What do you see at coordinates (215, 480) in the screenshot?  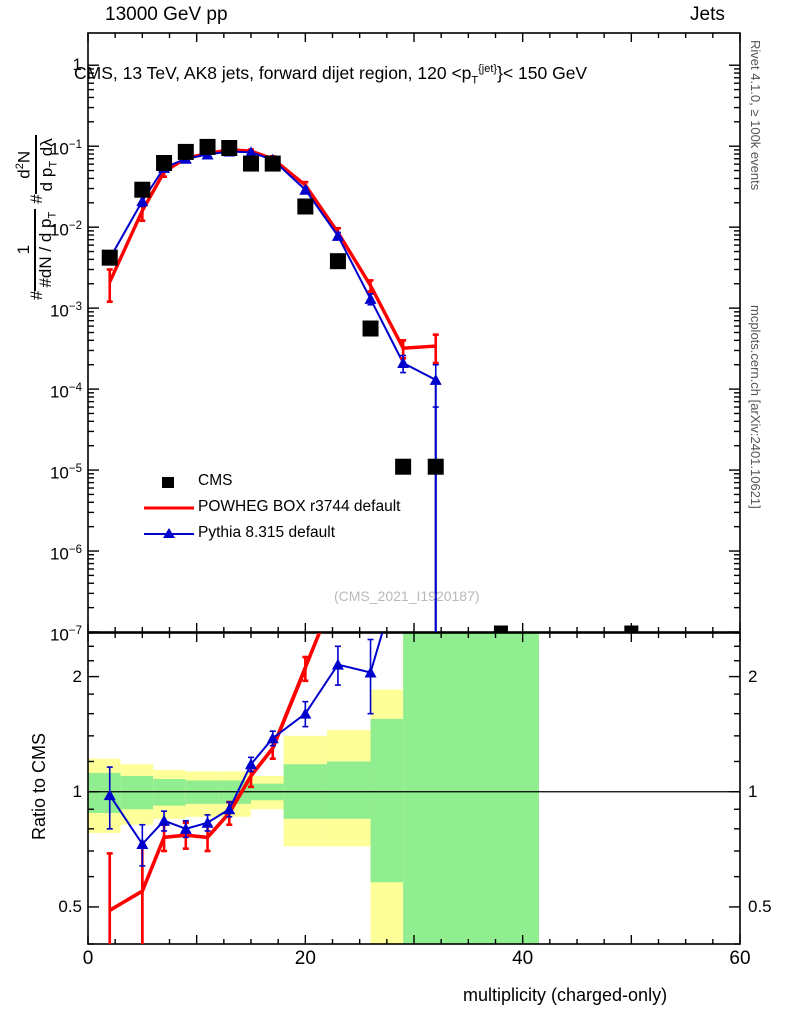 I see `legend-label-cms: CMS` at bounding box center [215, 480].